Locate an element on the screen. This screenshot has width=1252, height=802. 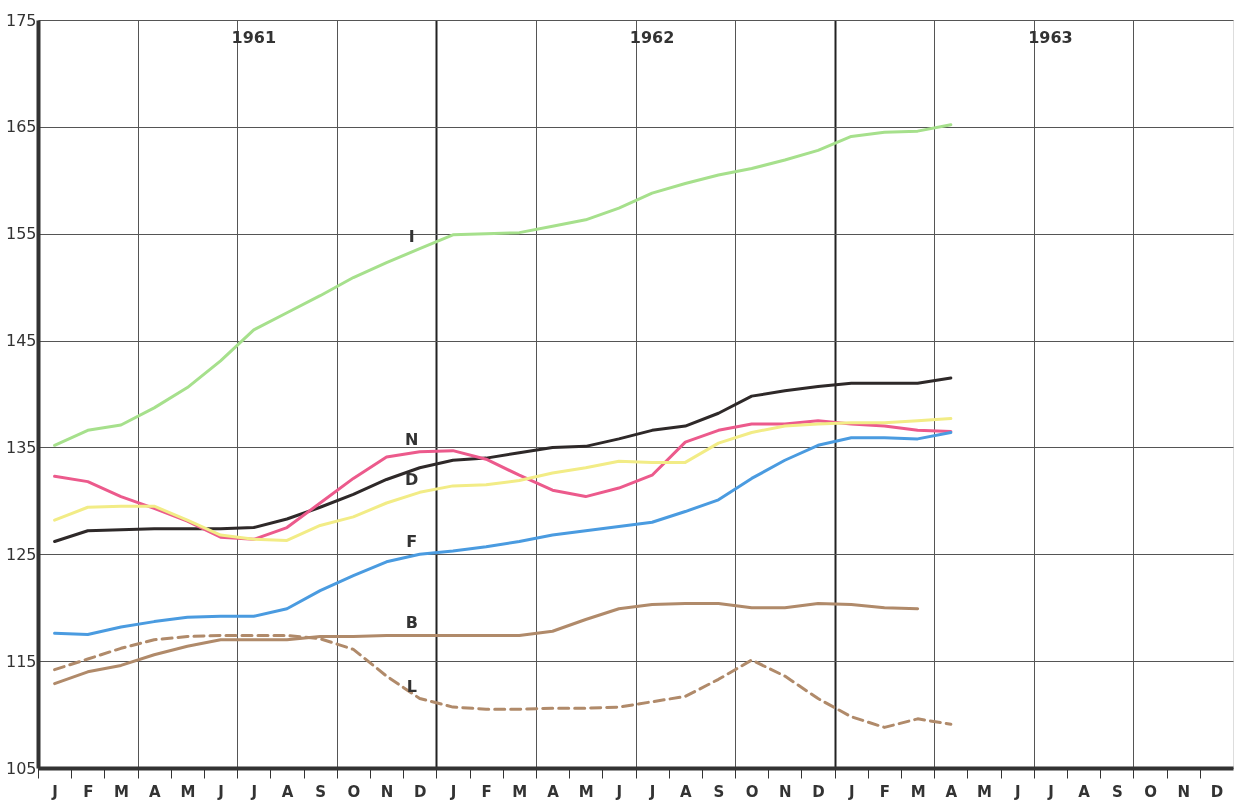
series-label: L is located at coordinates (411, 686).